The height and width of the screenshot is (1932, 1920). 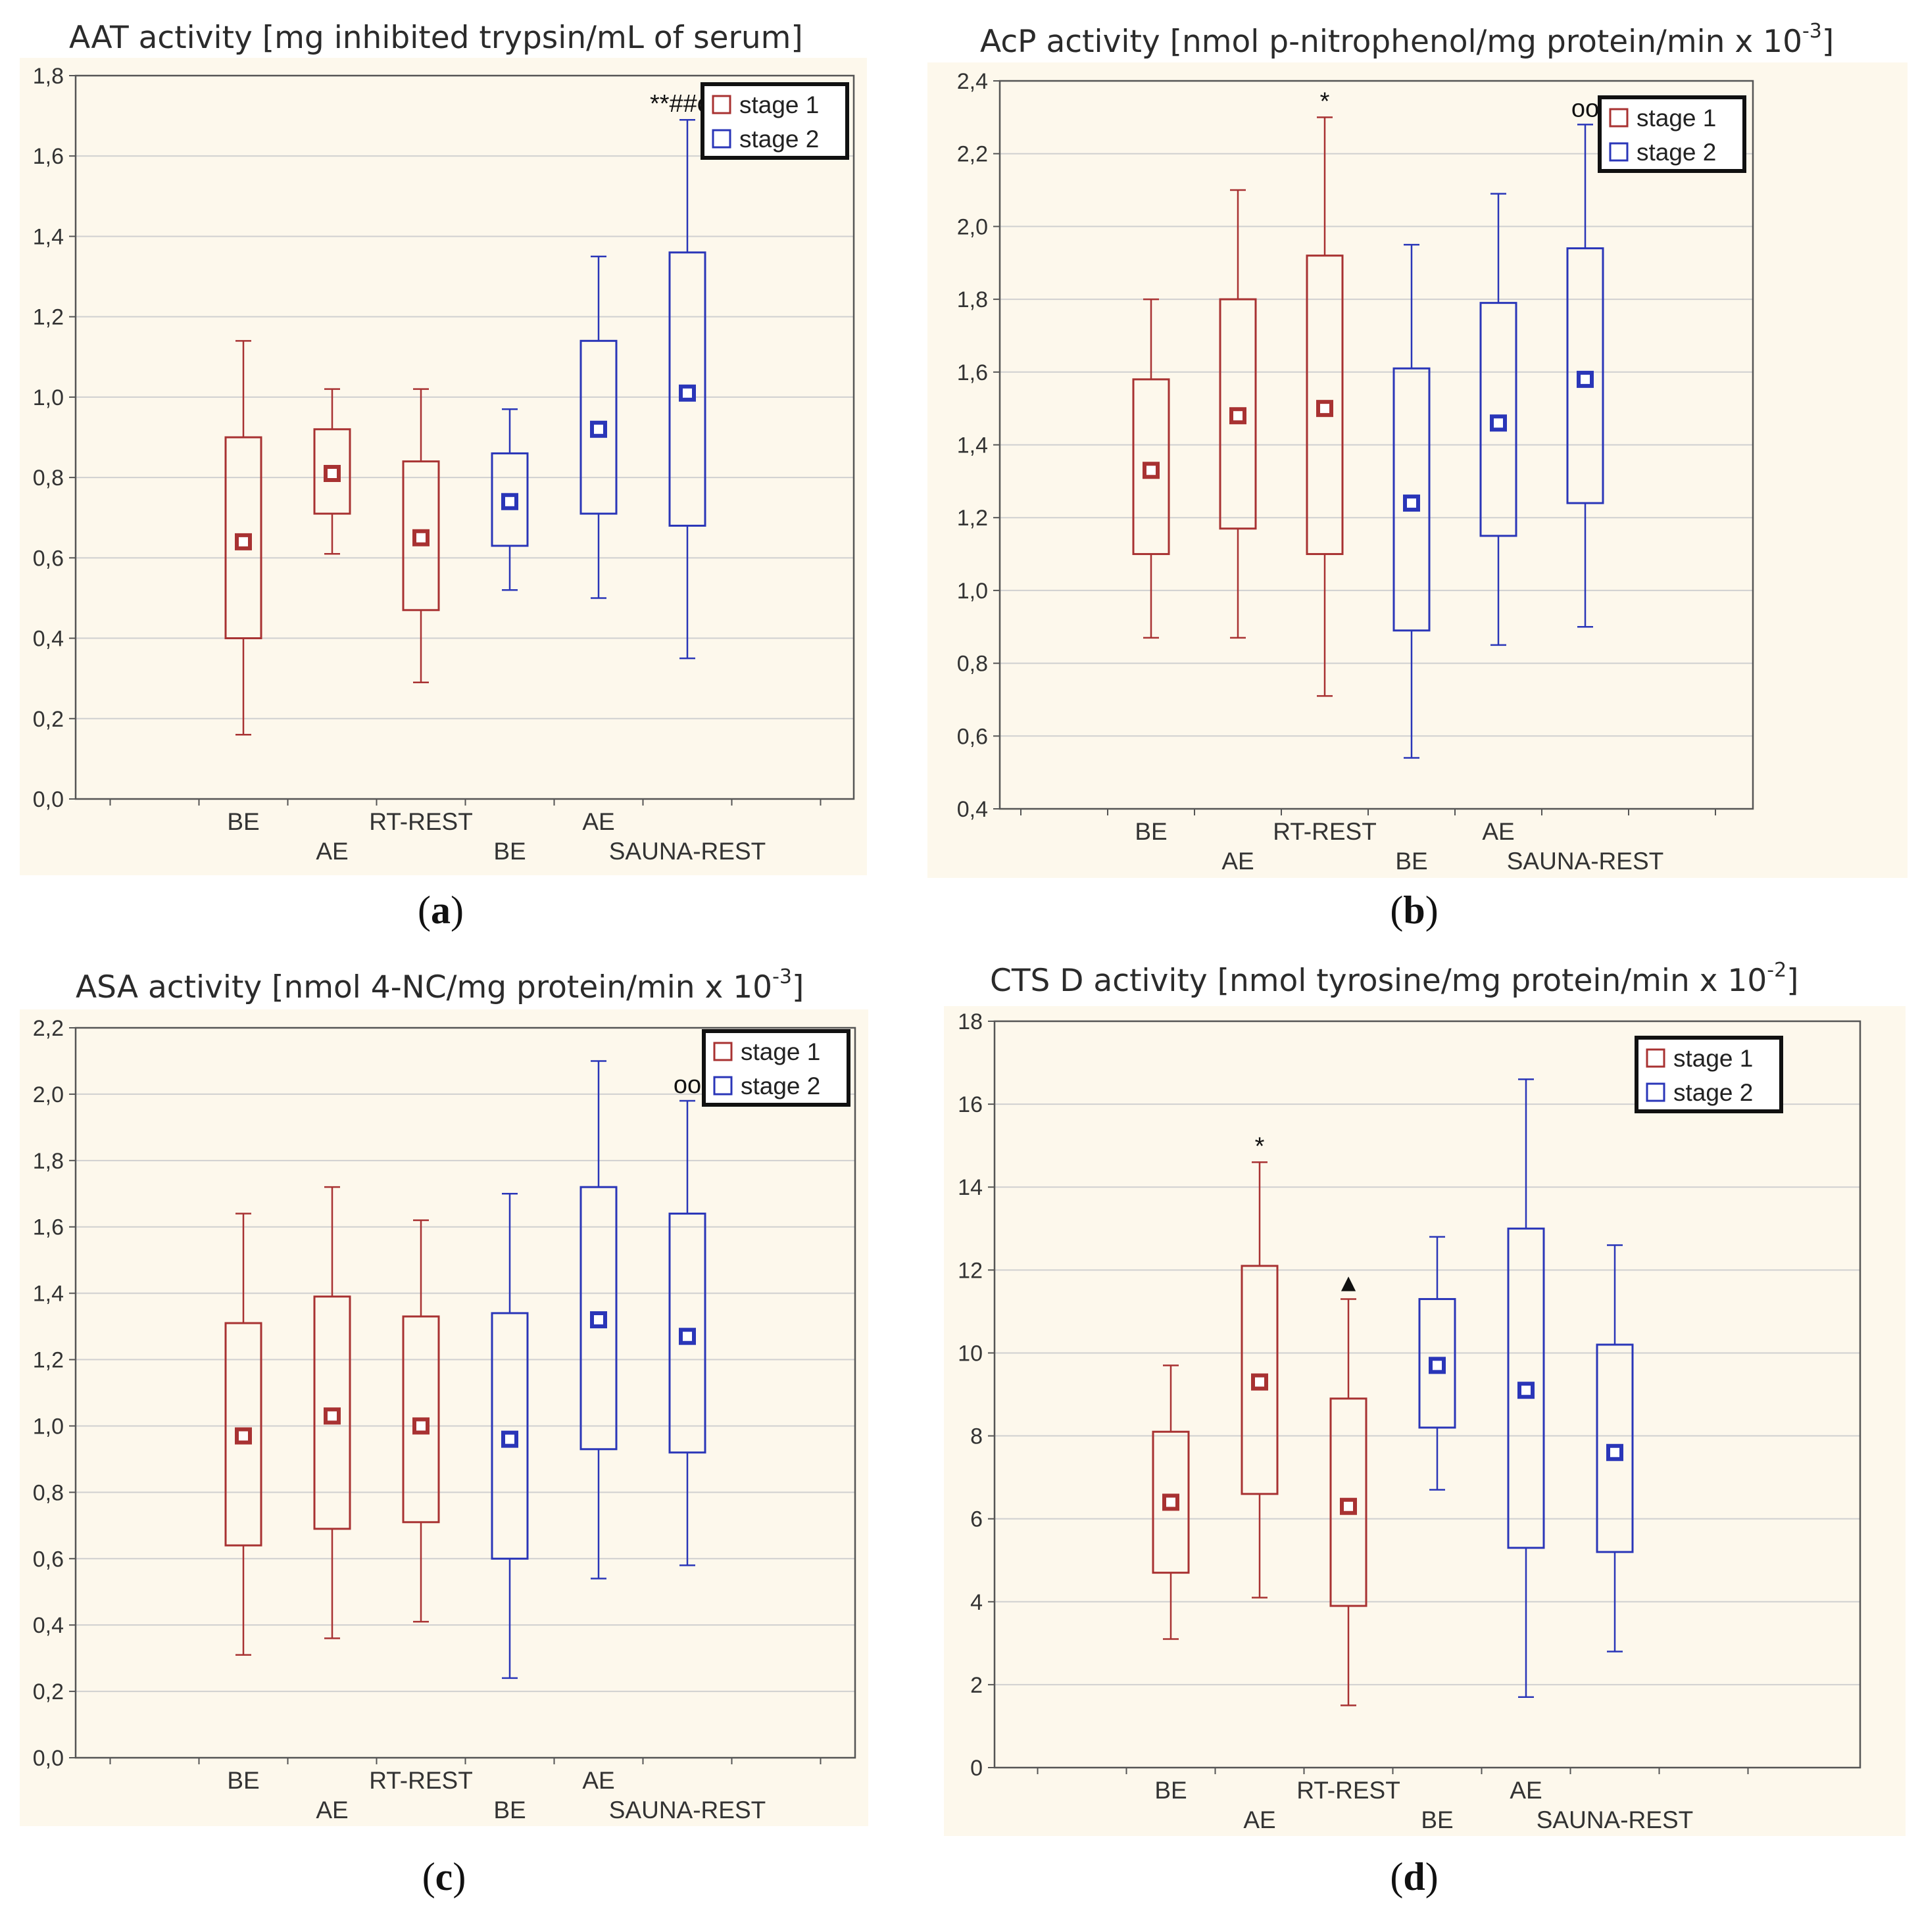 What do you see at coordinates (421, 1780) in the screenshot?
I see `chart2-category-label: RT-REST` at bounding box center [421, 1780].